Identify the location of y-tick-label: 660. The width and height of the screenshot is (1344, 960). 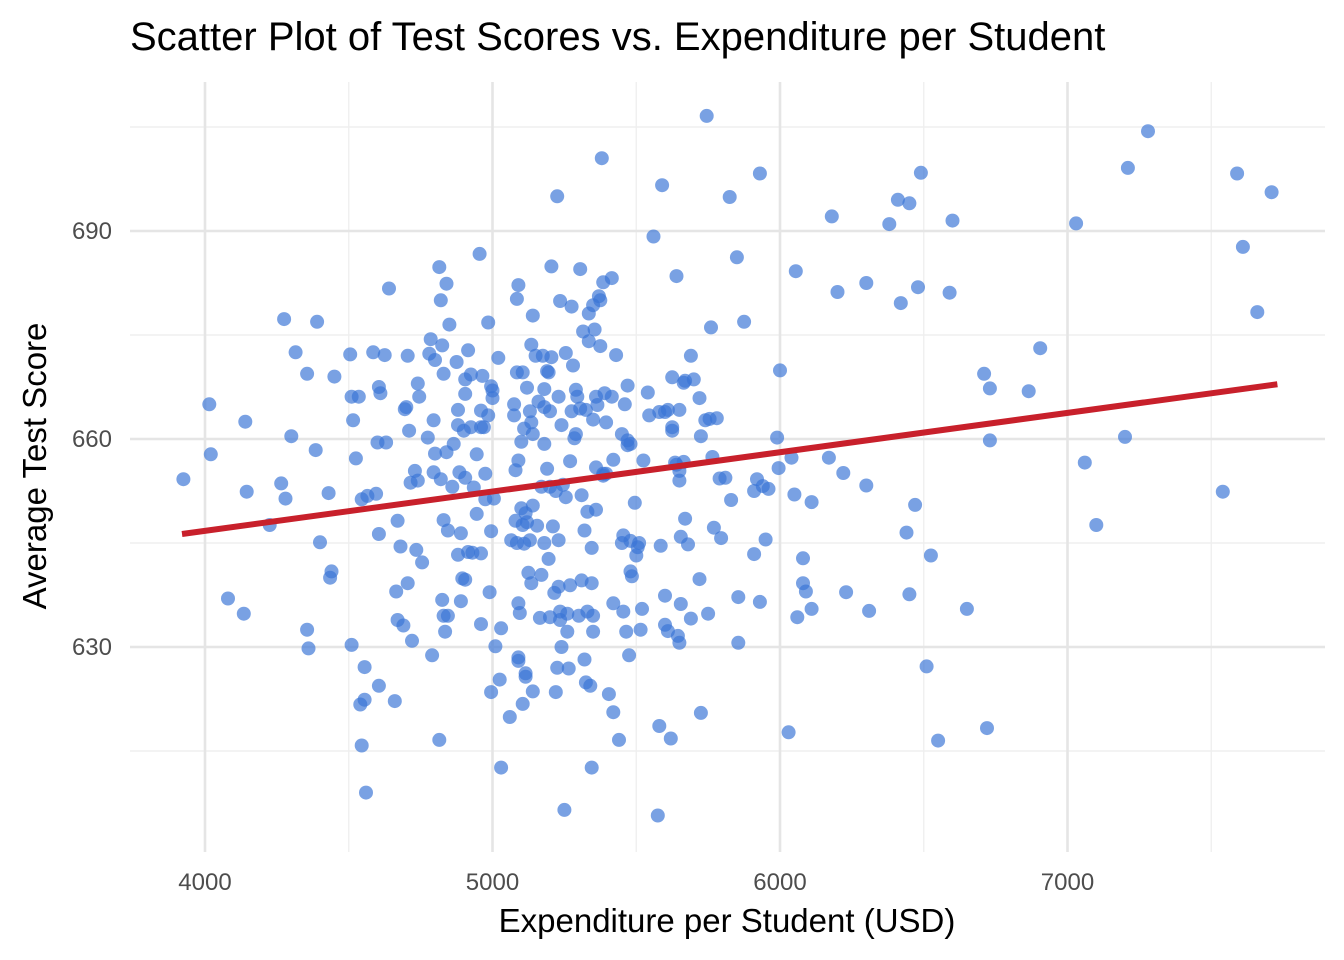
(92, 439).